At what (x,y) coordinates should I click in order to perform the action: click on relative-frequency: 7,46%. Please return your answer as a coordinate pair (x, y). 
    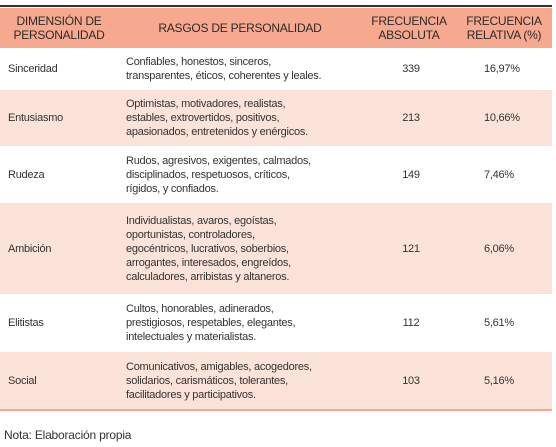
    Looking at the image, I should click on (499, 174).